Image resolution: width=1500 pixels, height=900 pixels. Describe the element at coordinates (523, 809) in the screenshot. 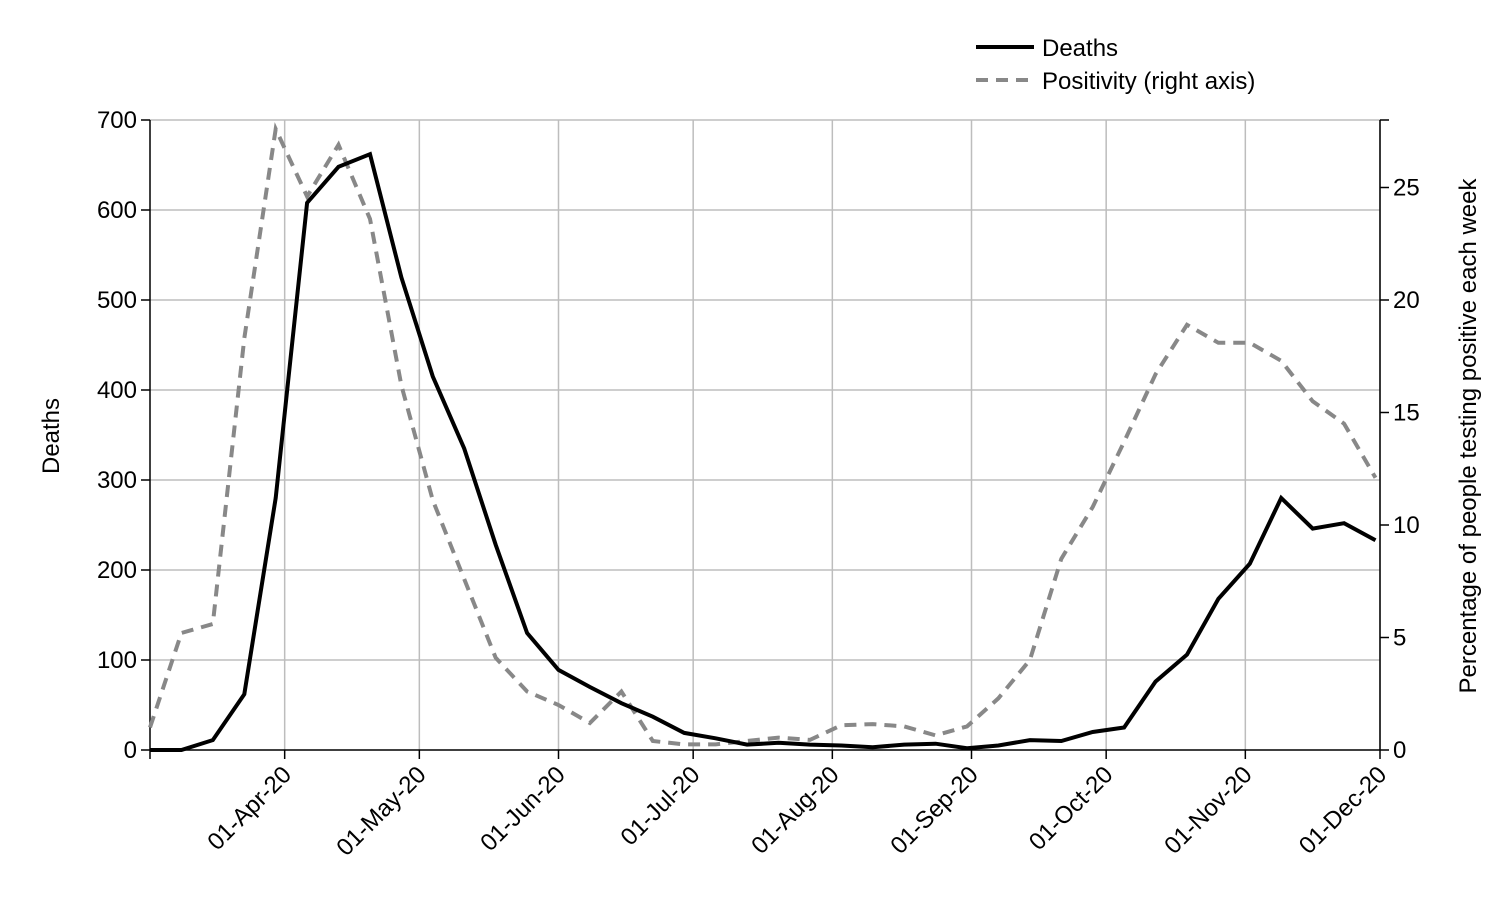

I see `x-tick-label: 01-Jun-20` at that location.